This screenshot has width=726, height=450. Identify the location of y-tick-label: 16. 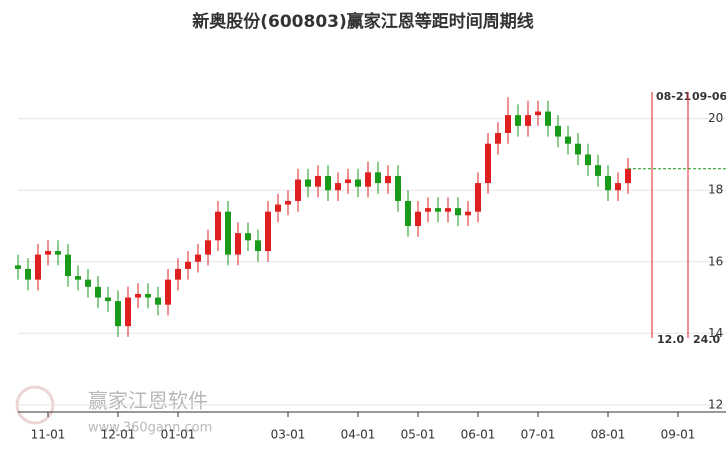
(715, 261).